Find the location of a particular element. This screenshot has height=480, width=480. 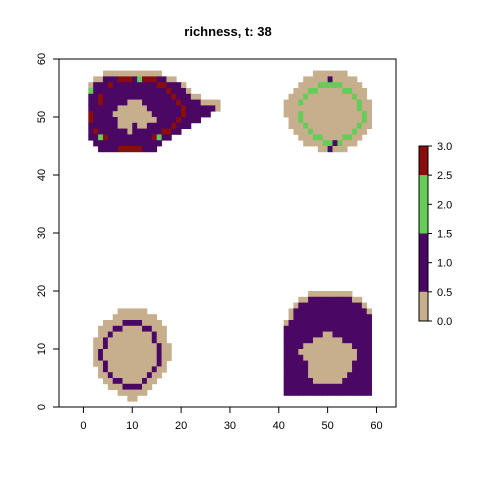

colorbar-tick-label: 0.0 is located at coordinates (444, 322).